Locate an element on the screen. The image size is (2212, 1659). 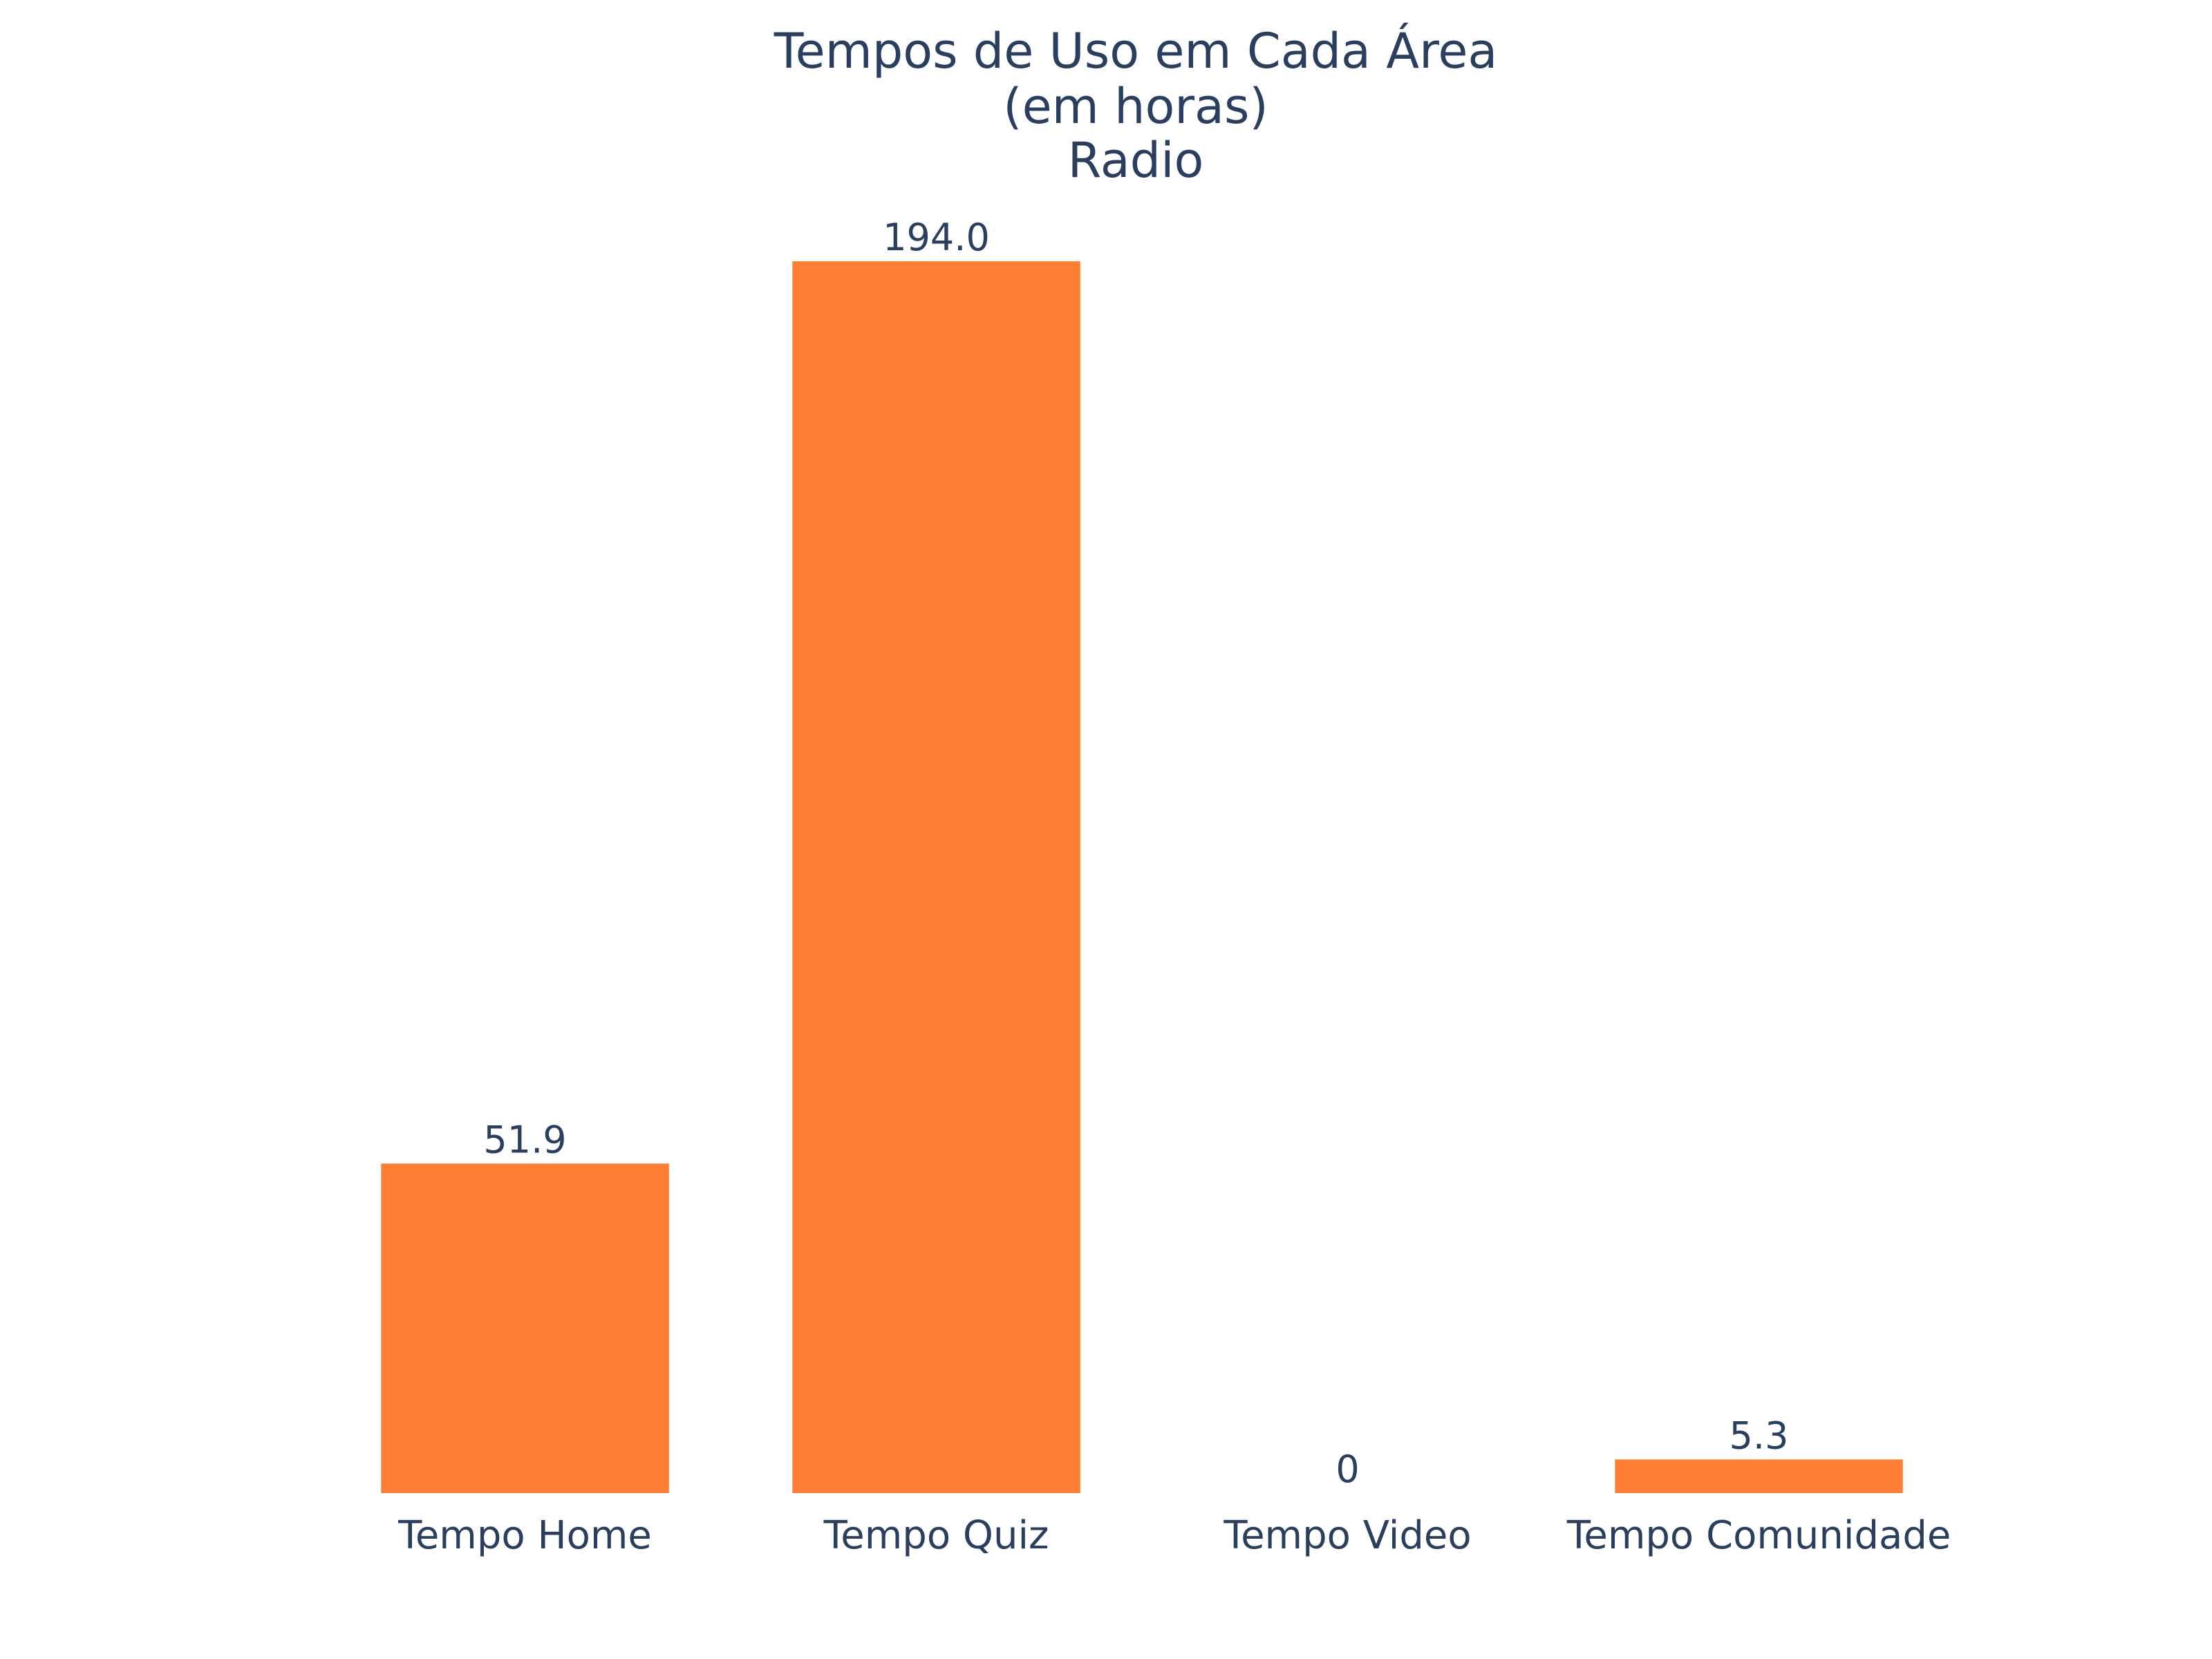
chart-title-line-1: Tempos de Uso em Cada Área is located at coordinates (1136, 51).